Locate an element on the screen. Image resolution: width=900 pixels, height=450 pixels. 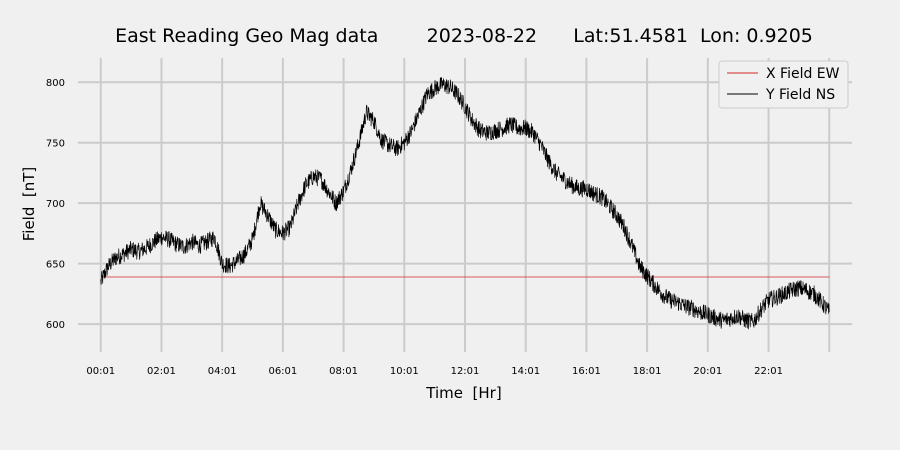
x-tick-label: 10:01 is located at coordinates (404, 371).